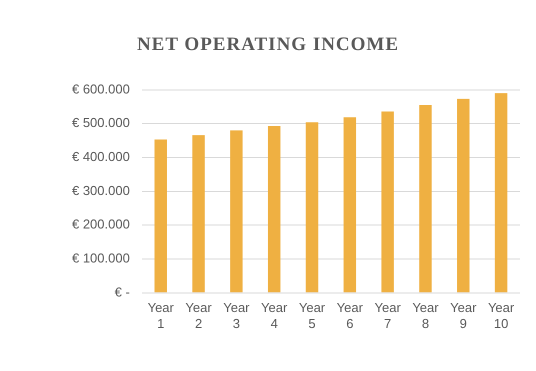 The image size is (536, 371). Describe the element at coordinates (101, 224) in the screenshot. I see `y-tick-label: € 200.000` at that location.